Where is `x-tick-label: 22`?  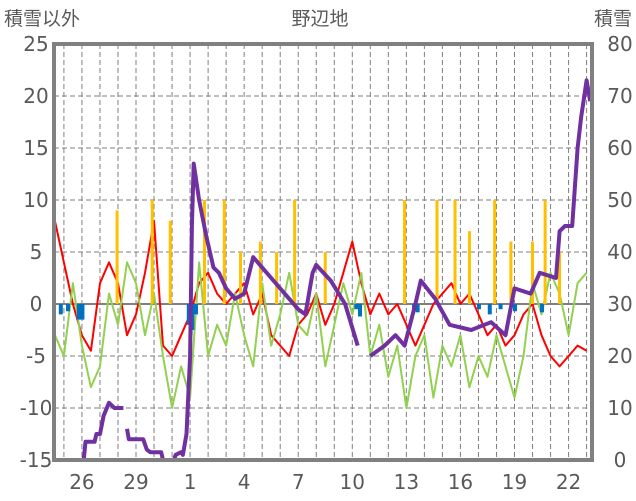
x-tick-label: 22 is located at coordinates (568, 482).